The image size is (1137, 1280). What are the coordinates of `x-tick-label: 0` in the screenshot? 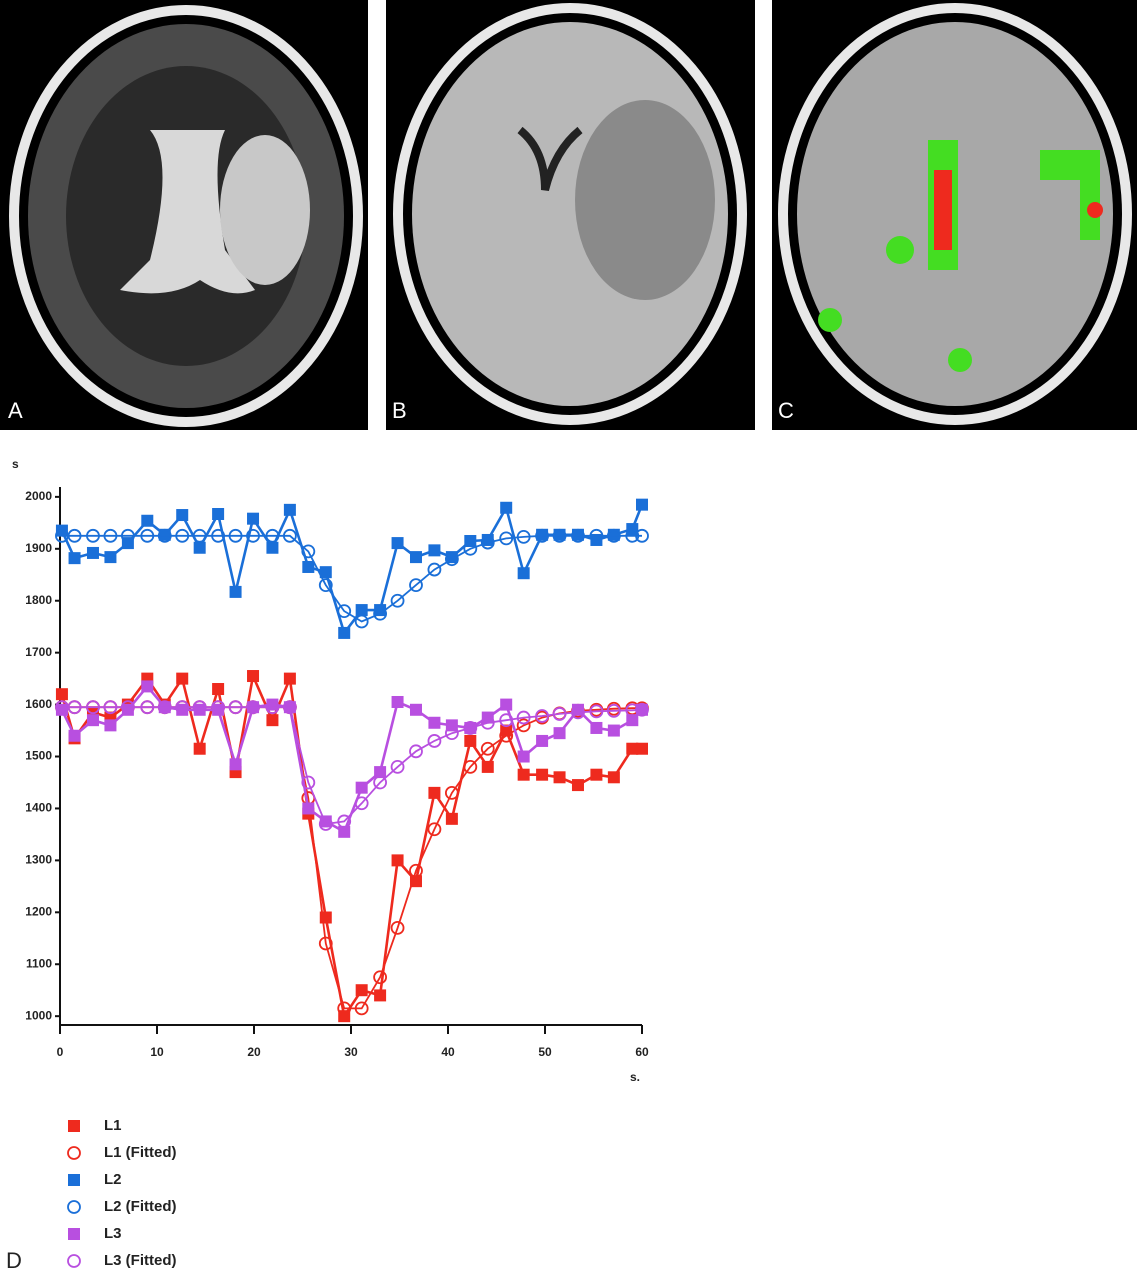 It's located at (60, 1052).